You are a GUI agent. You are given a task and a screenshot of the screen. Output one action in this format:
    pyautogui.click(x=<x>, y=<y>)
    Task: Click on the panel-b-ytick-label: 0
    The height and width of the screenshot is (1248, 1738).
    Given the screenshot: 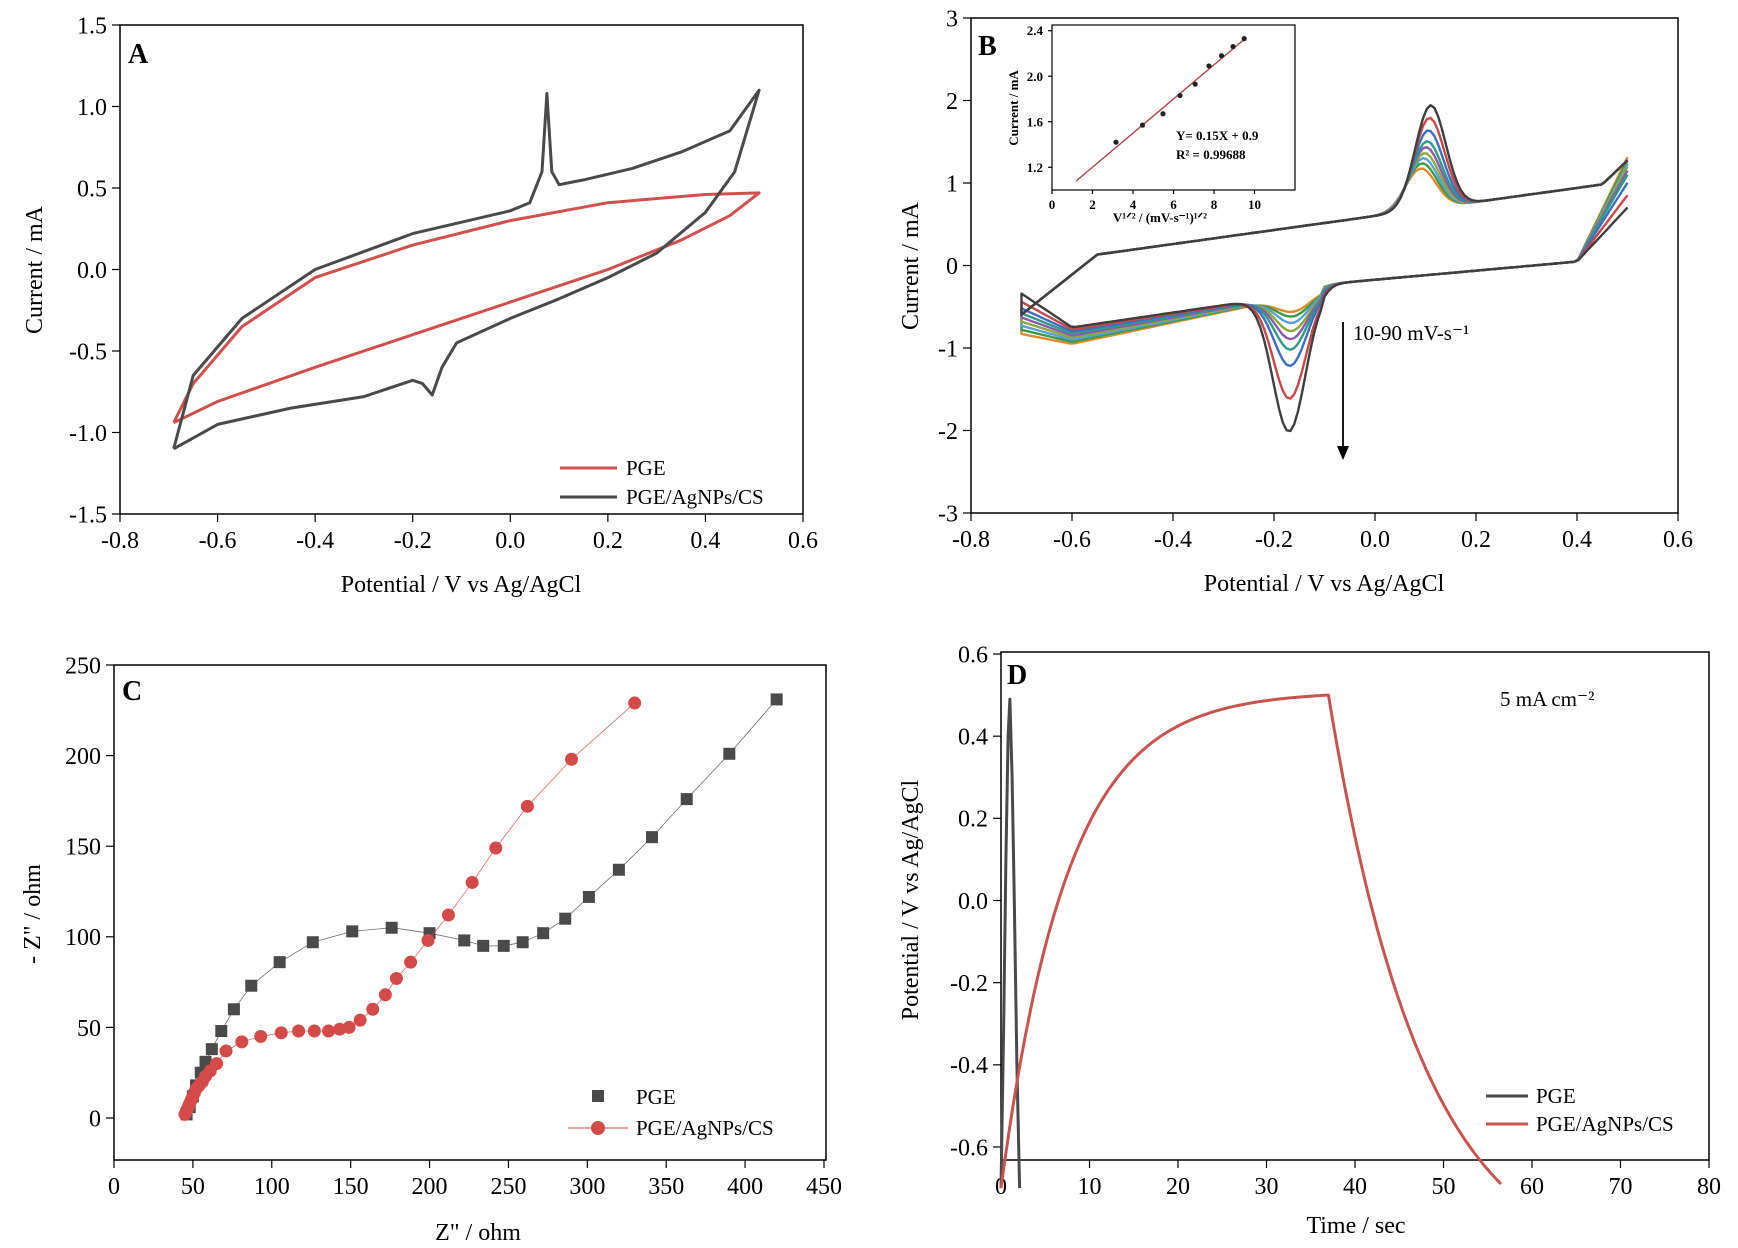 What is the action you would take?
    pyautogui.click(x=952, y=267)
    